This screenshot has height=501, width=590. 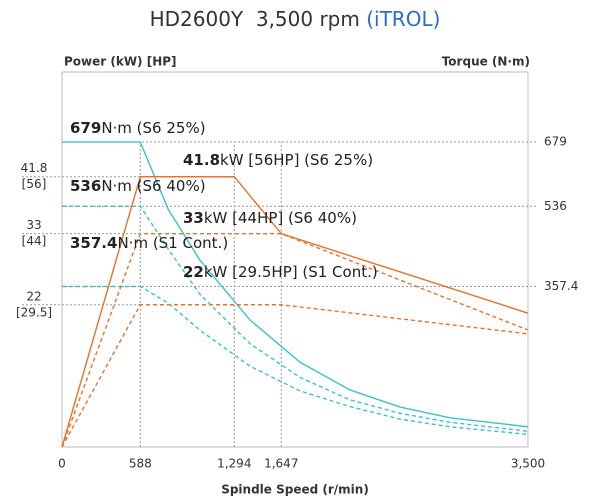 What do you see at coordinates (291, 272) in the screenshot?
I see `annotation-text: kW [29.5HP] (S1 Cont.)` at bounding box center [291, 272].